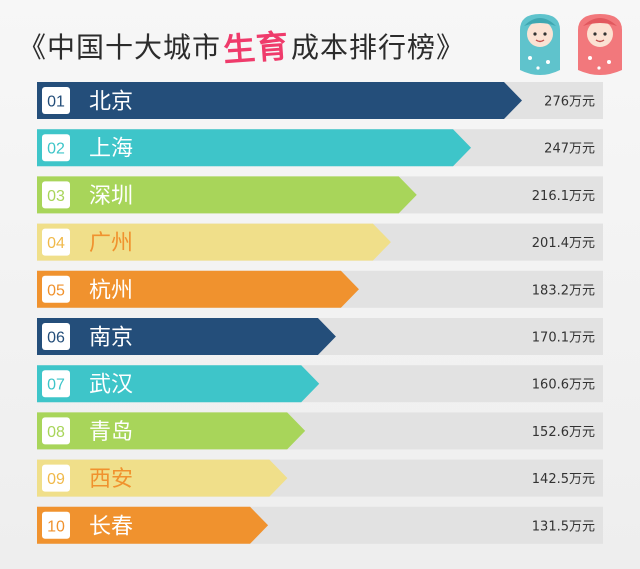 The height and width of the screenshot is (569, 640). What do you see at coordinates (111, 479) in the screenshot?
I see `city-label: 西安` at bounding box center [111, 479].